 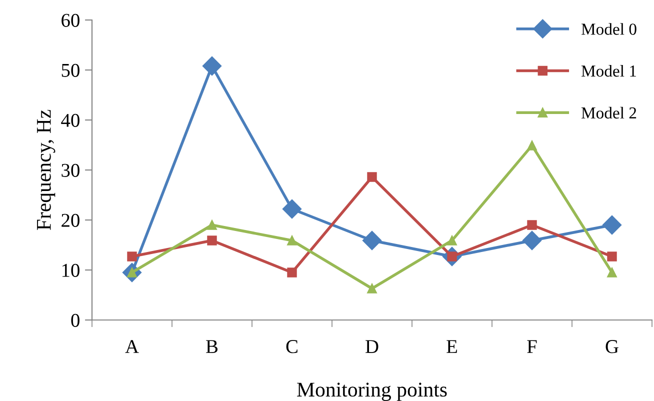 I want to click on y-tick-label: 0, so click(x=75, y=320).